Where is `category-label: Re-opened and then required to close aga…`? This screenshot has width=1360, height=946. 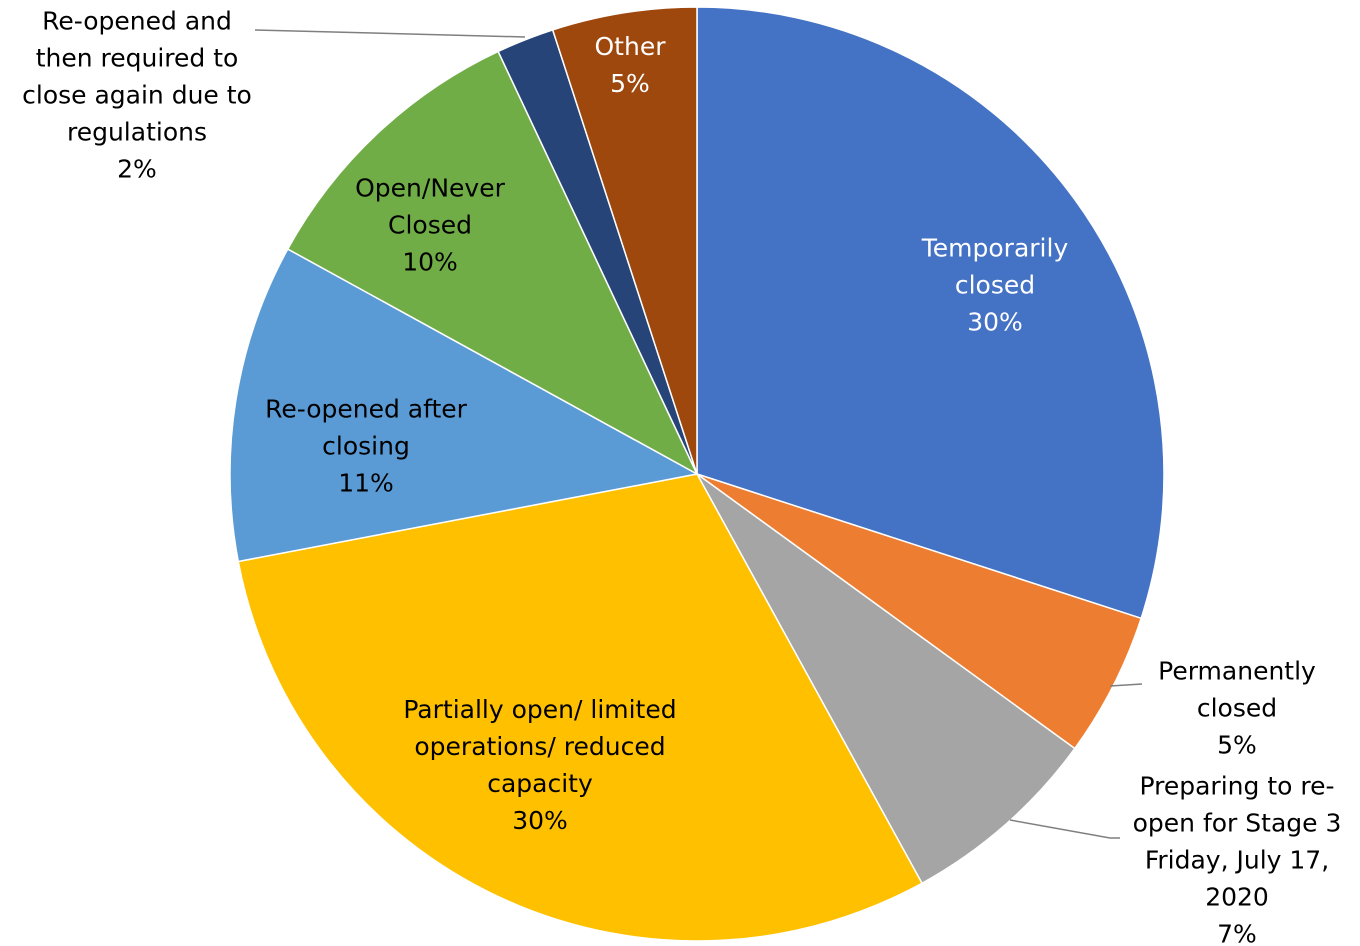
category-label: Re-opened and then required to close aga… is located at coordinates (137, 76).